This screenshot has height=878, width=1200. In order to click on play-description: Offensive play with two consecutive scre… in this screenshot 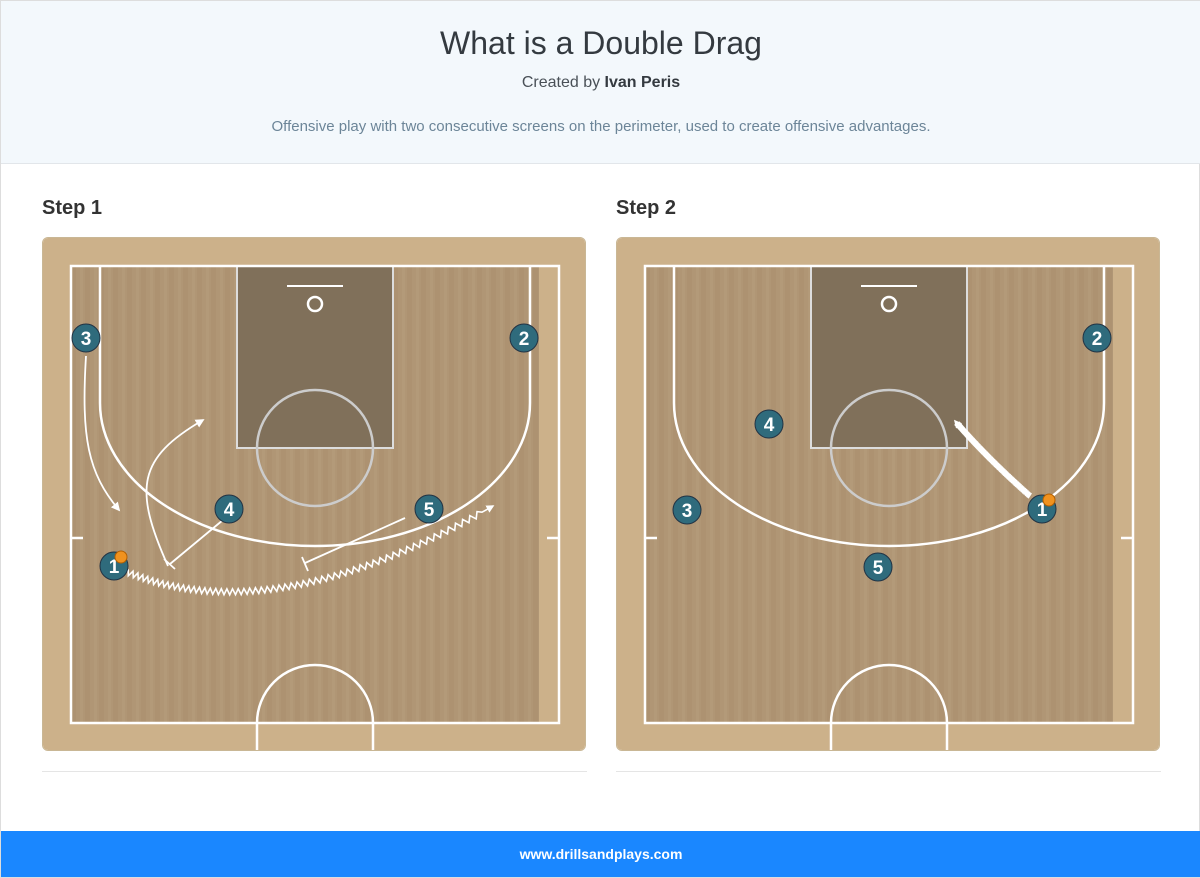, I will do `click(601, 126)`.